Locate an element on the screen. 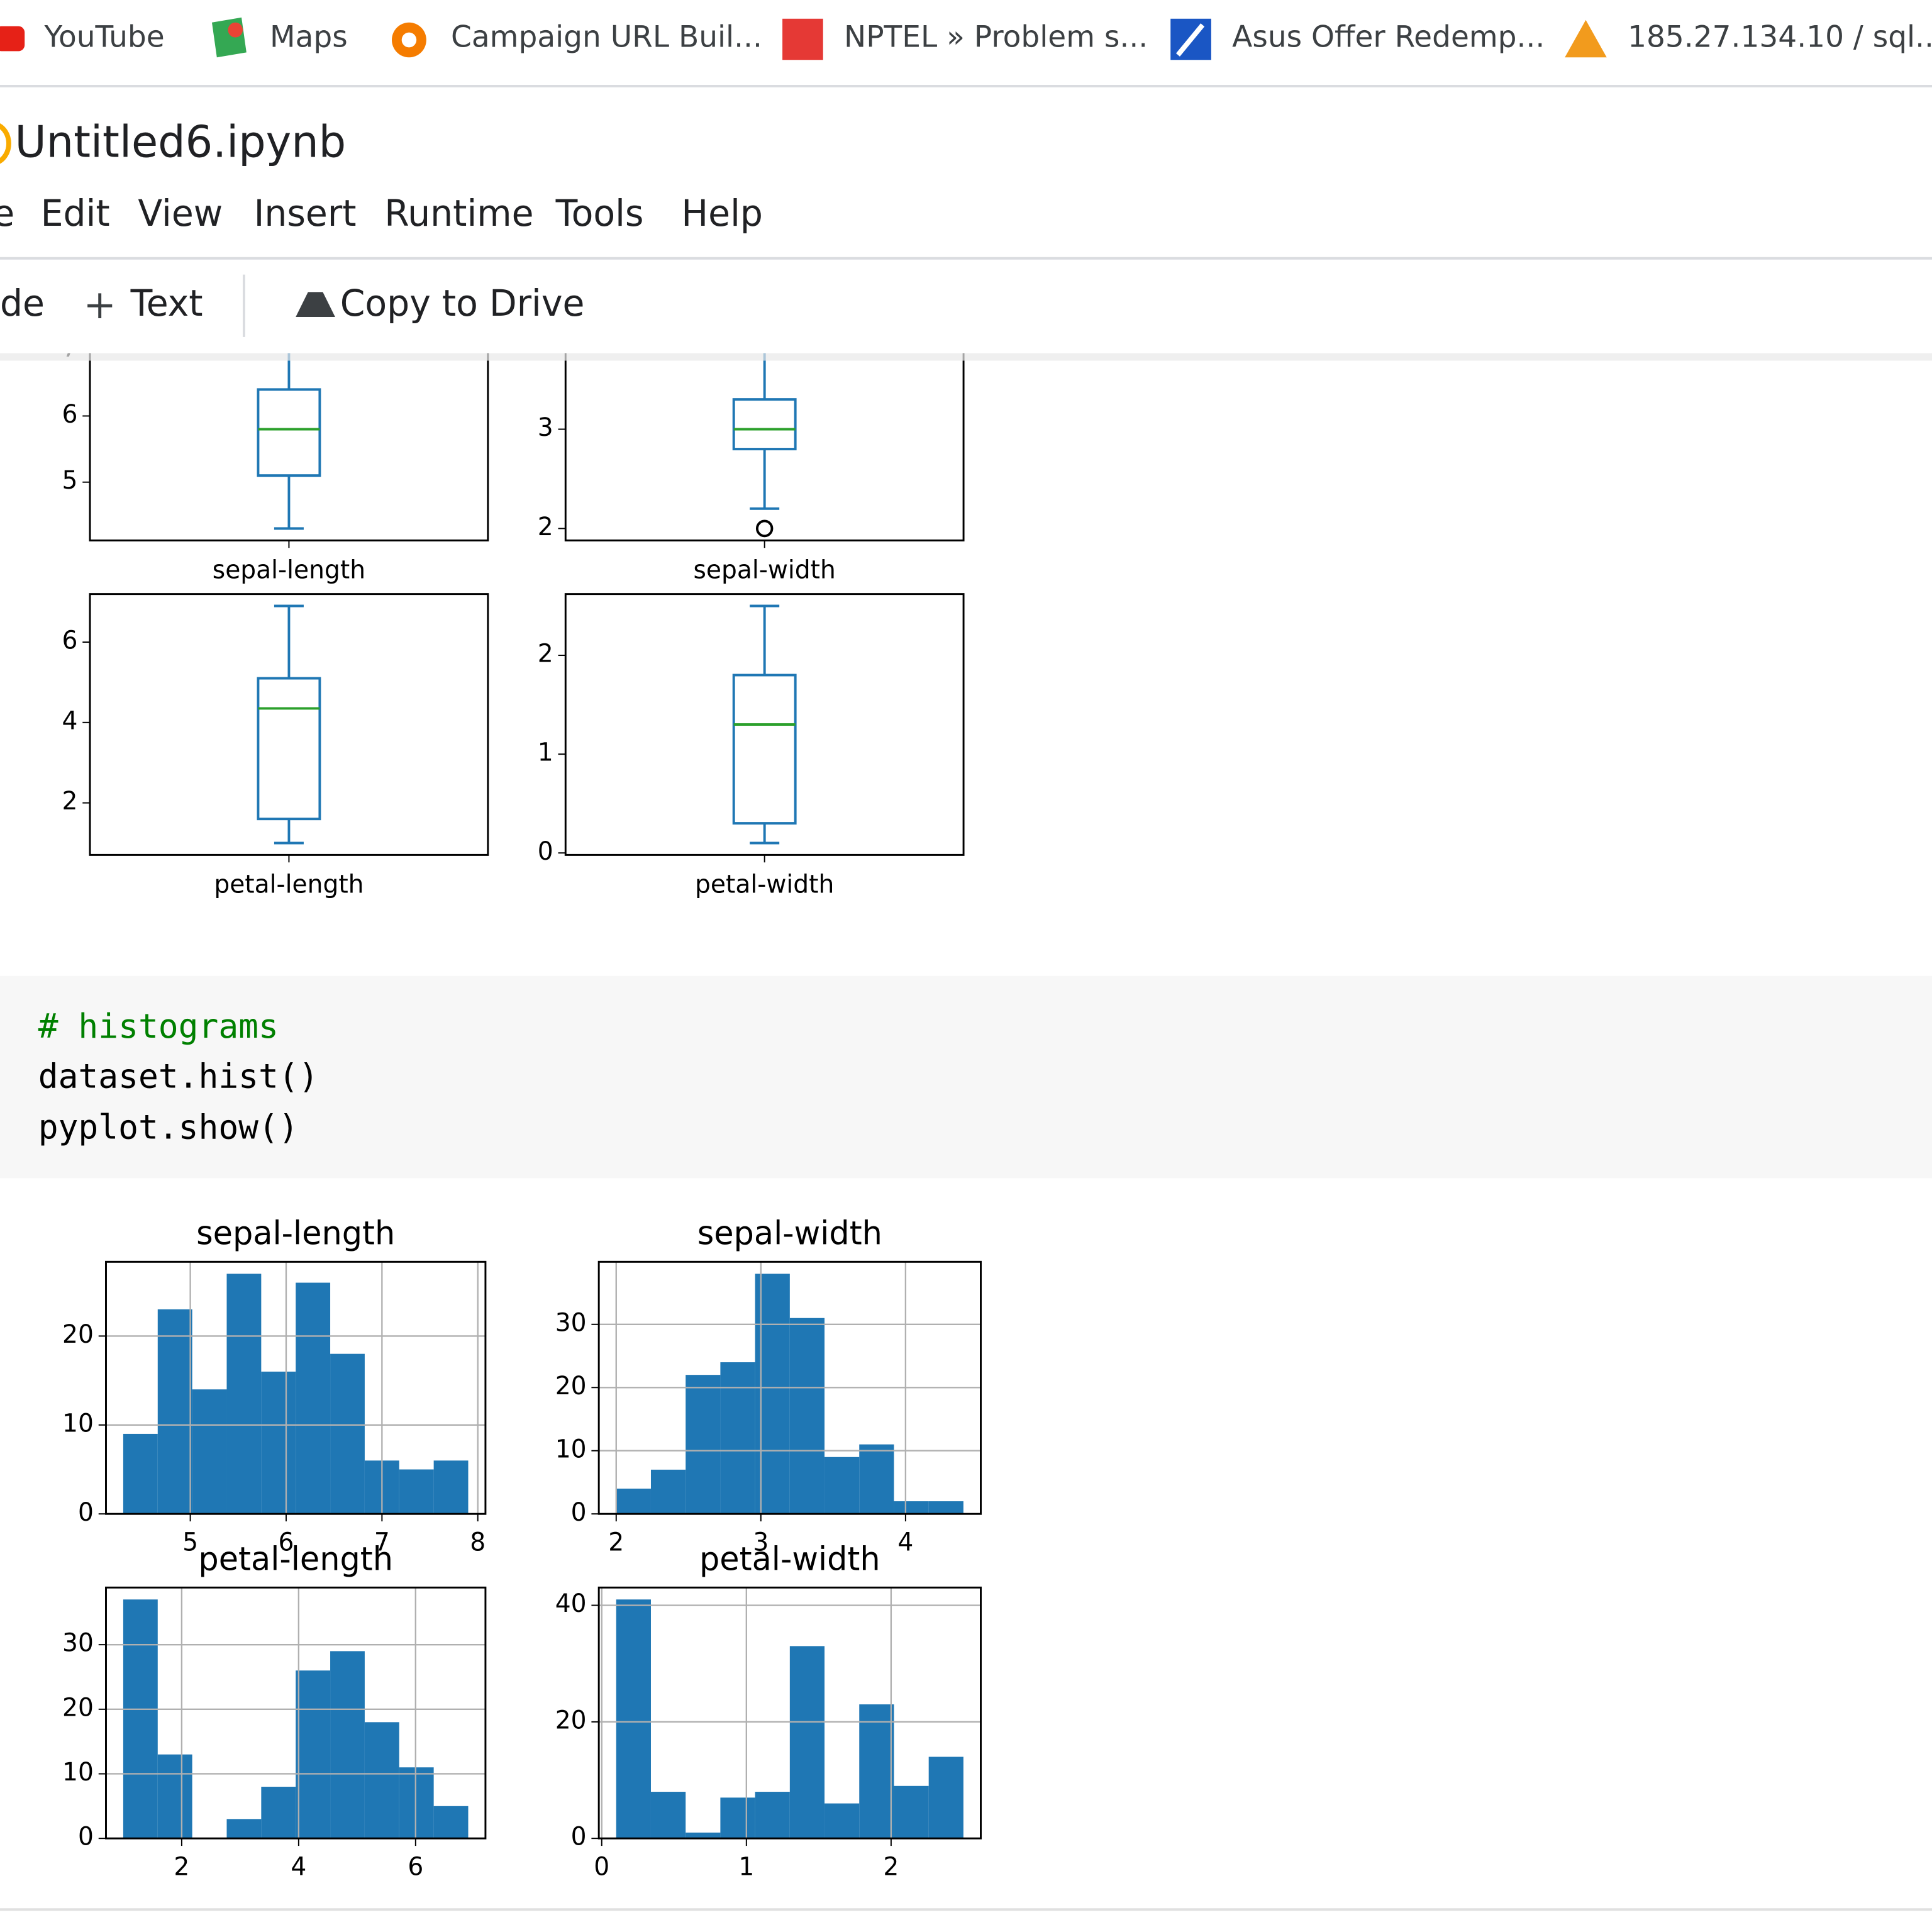 The height and width of the screenshot is (1932, 1932). y-tick-label: 4 is located at coordinates (69, 720).